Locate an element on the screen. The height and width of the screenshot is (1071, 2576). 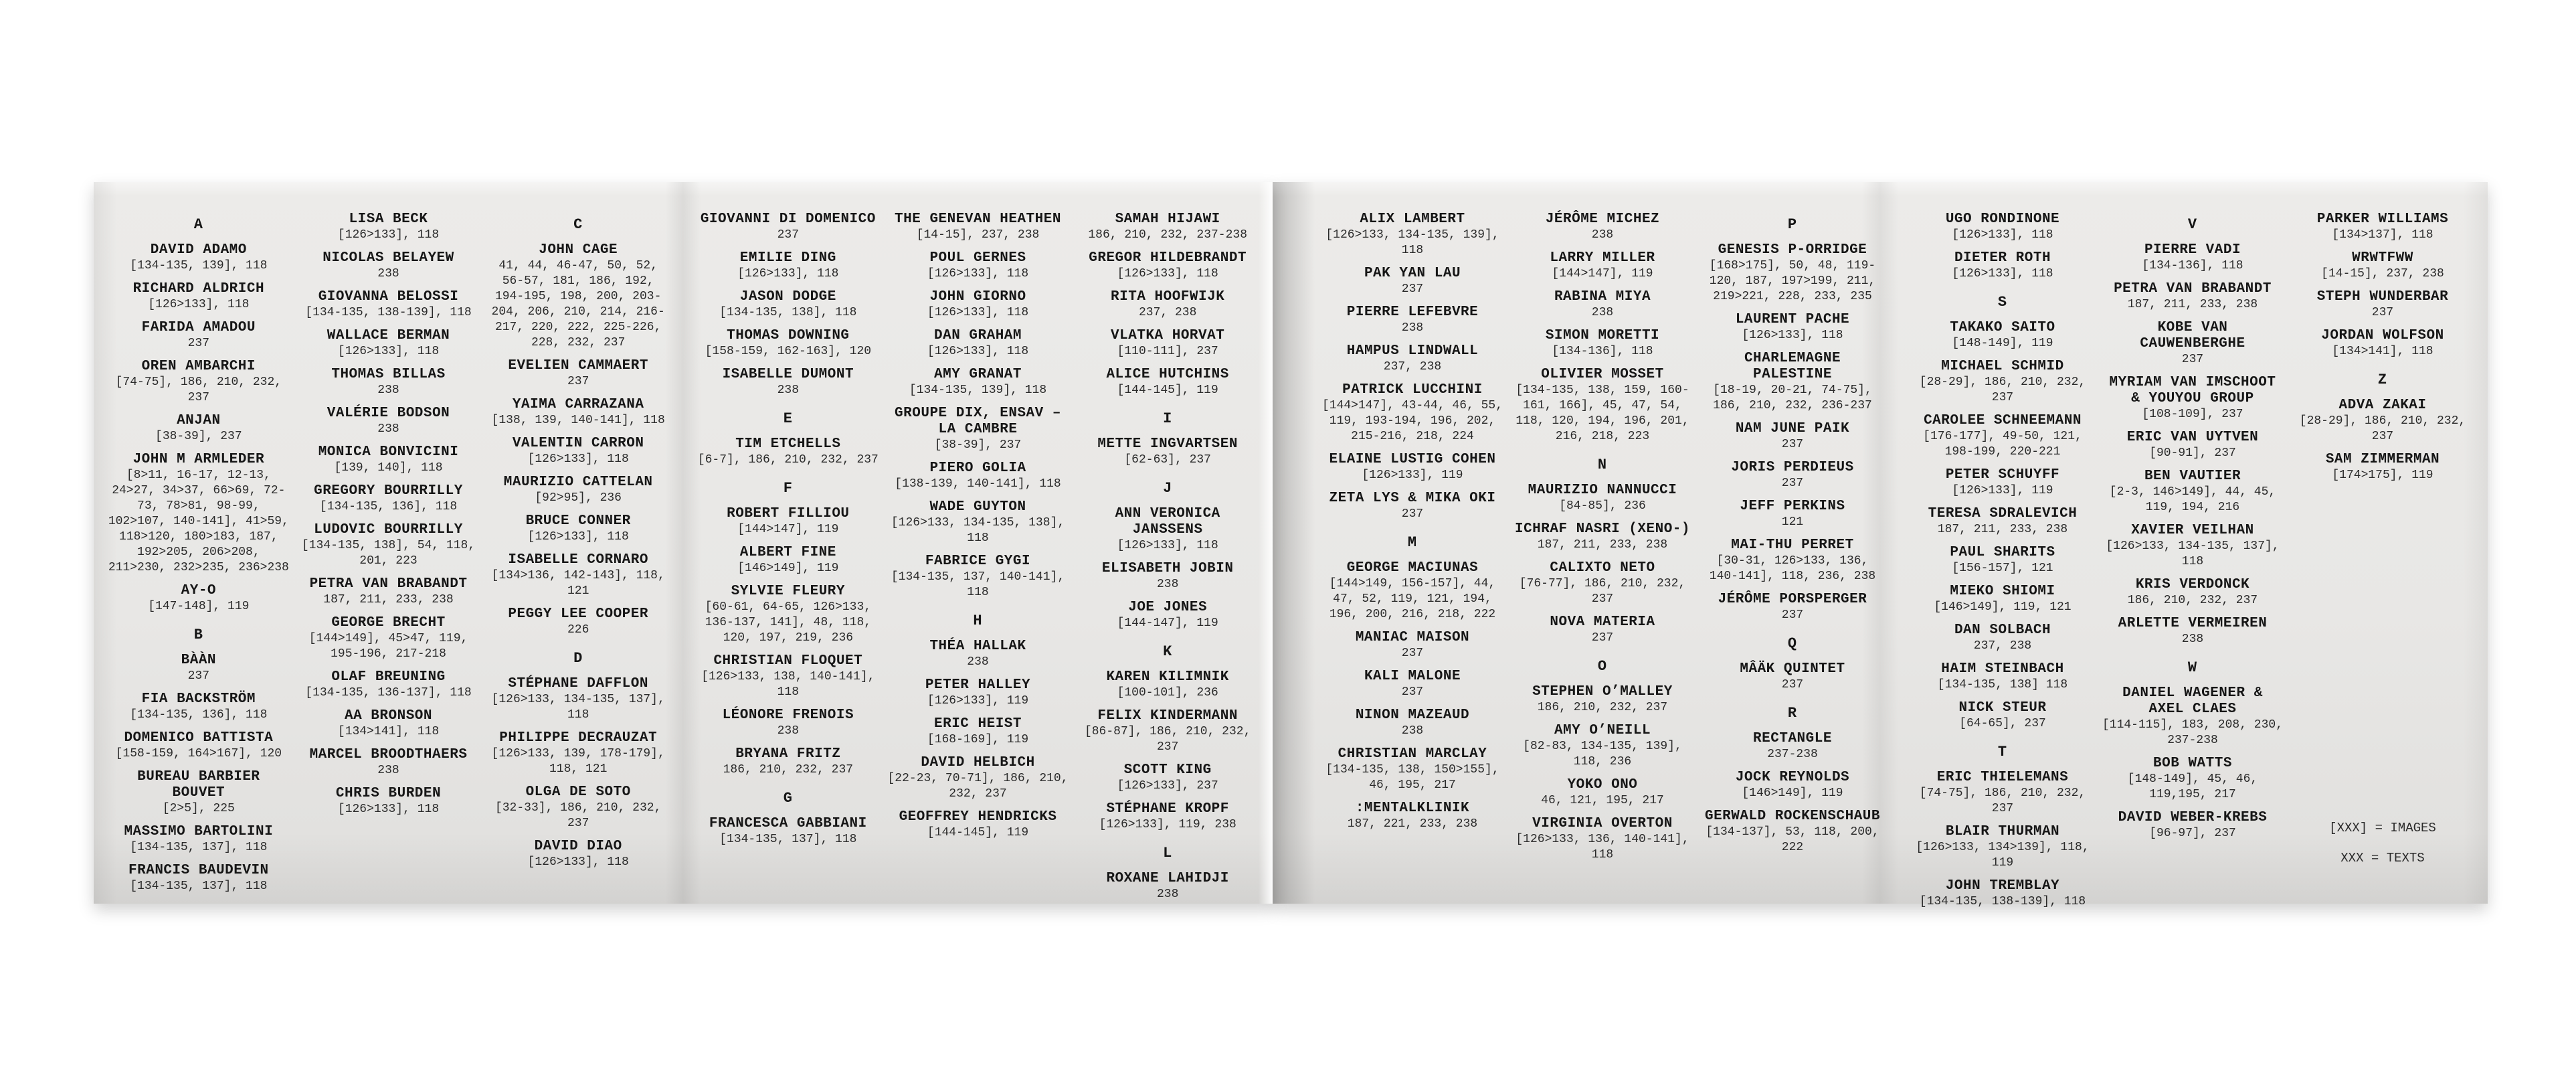
section-letter: A is located at coordinates (198, 225).